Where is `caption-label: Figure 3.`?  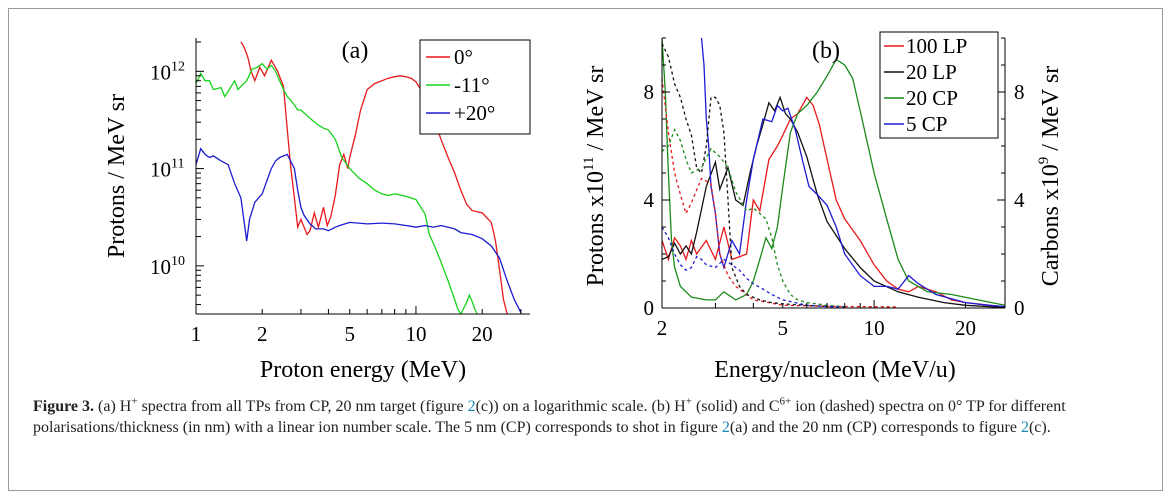
caption-label: Figure 3. is located at coordinates (64, 406).